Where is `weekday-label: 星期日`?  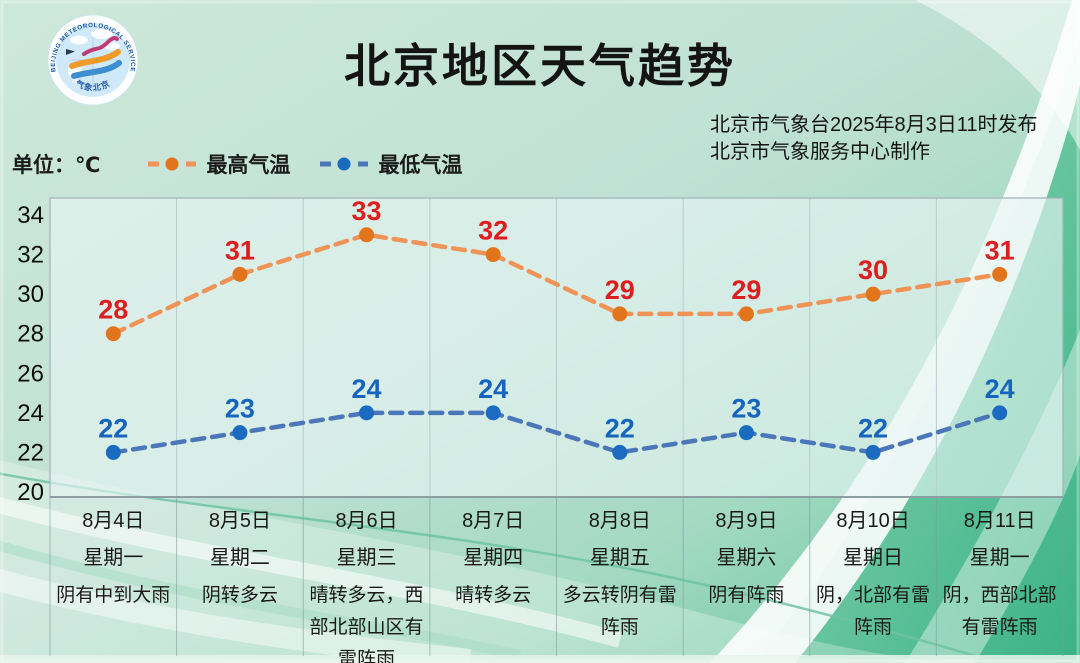
weekday-label: 星期日 is located at coordinates (873, 558).